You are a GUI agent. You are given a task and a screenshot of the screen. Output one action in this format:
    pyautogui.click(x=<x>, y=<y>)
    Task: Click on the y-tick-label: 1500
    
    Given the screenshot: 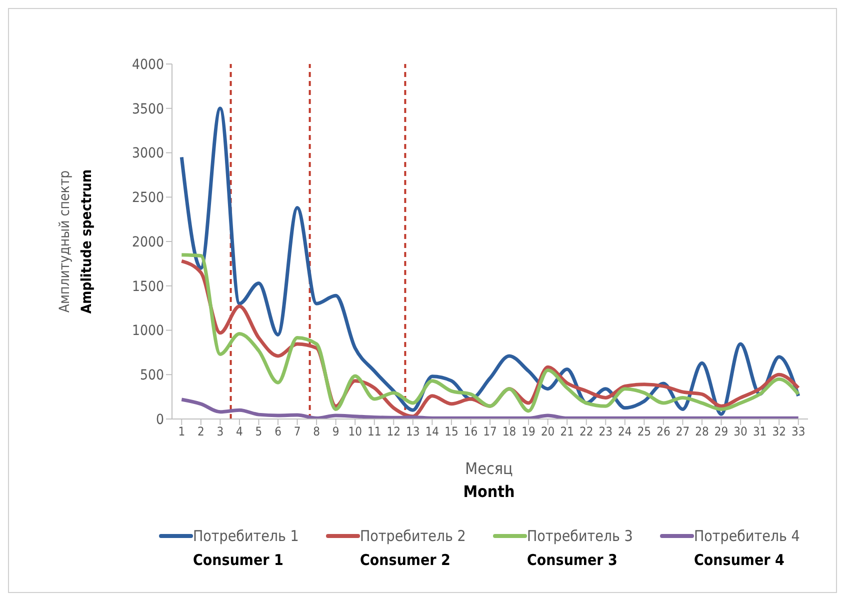 What is the action you would take?
    pyautogui.click(x=148, y=286)
    